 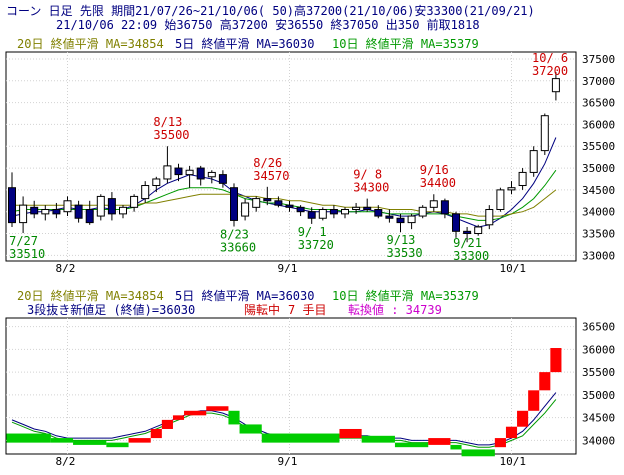 What do you see at coordinates (167, 122) in the screenshot?
I see `price-annotation: 8/13` at bounding box center [167, 122].